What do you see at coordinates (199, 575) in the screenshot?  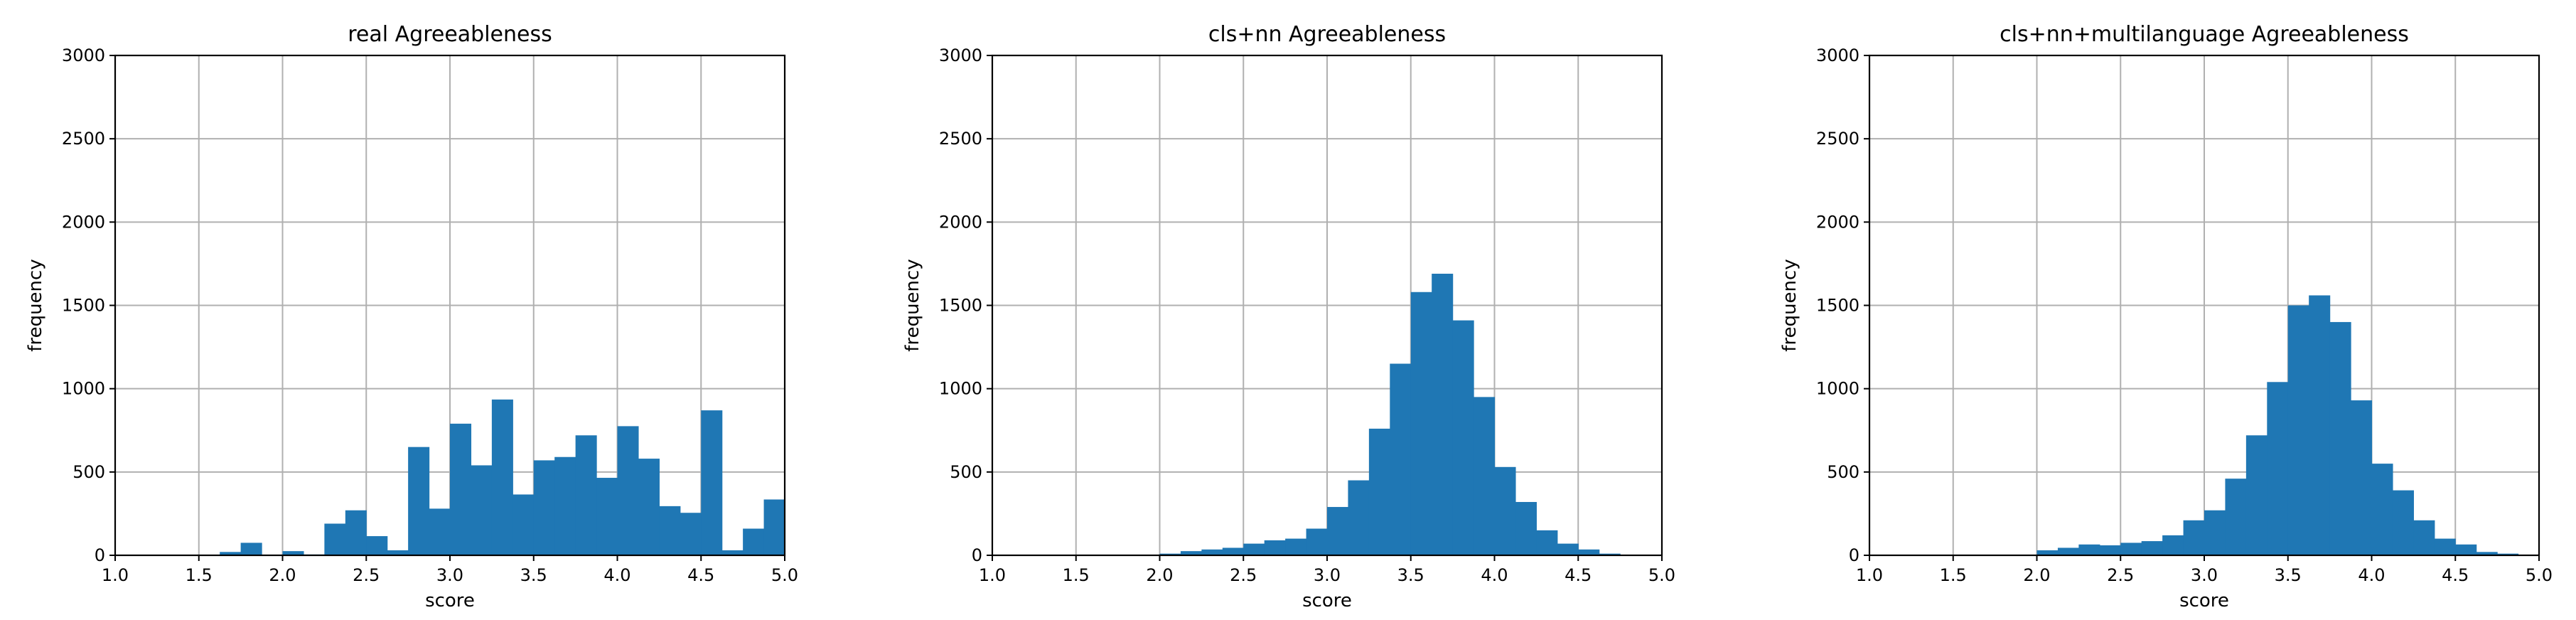 I see `x-tick-label: 1.5` at bounding box center [199, 575].